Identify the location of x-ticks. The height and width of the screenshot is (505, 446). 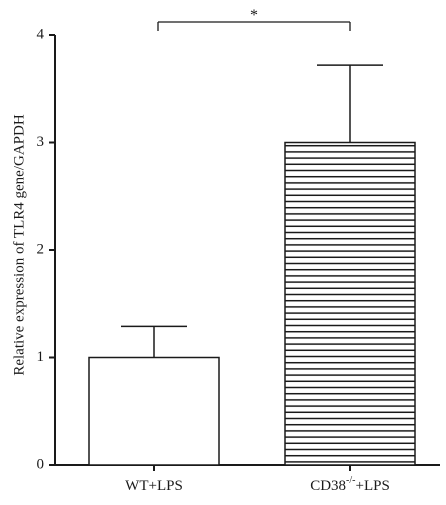
(252, 468).